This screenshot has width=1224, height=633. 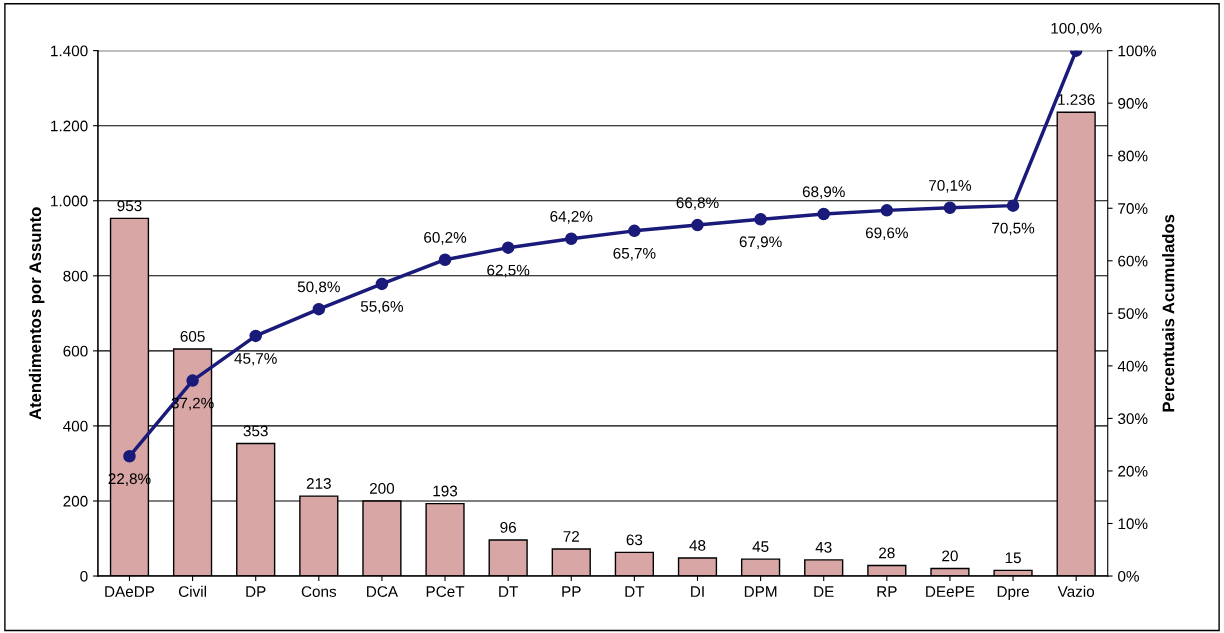 I want to click on data-label: 100,0%, so click(x=1076, y=29).